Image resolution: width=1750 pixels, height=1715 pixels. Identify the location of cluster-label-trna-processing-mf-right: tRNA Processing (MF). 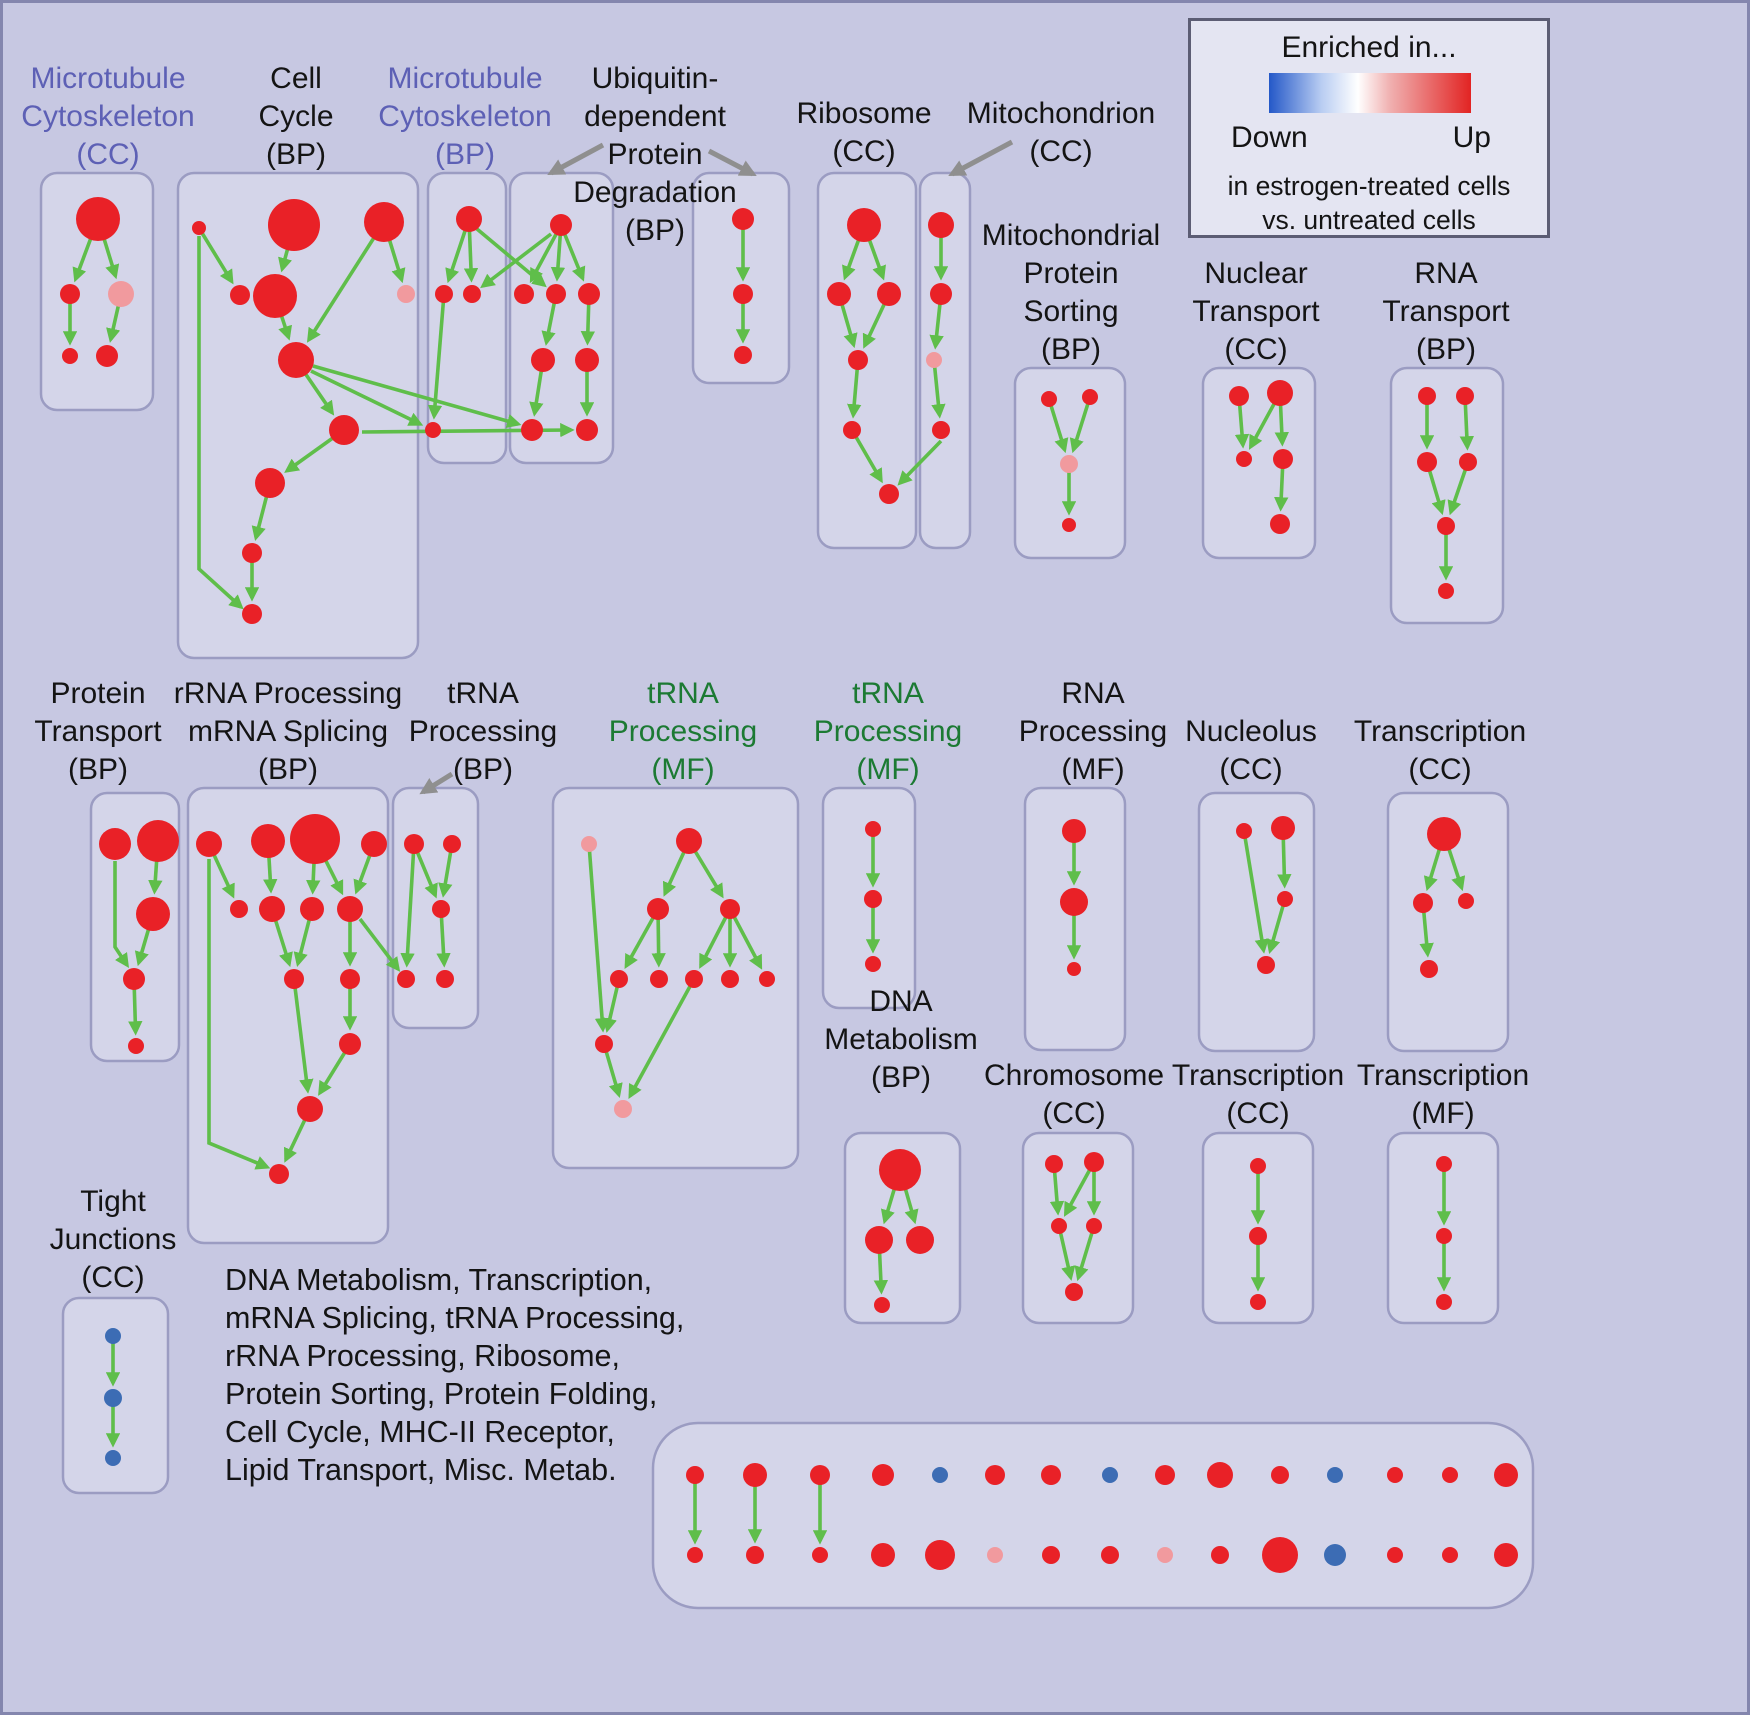
(888, 731).